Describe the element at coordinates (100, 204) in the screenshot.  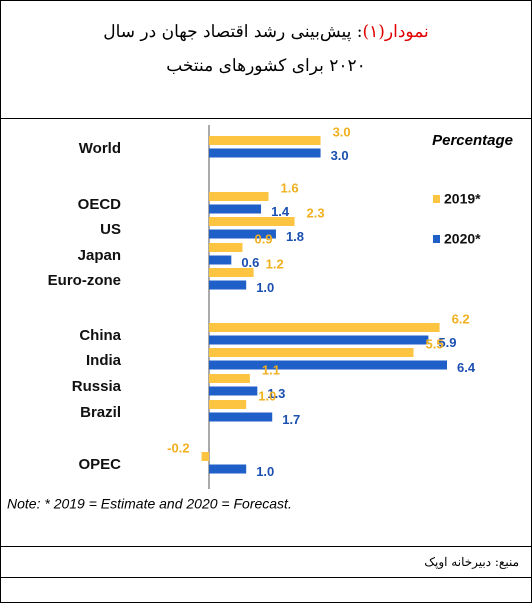
I see `category-label: OECD` at that location.